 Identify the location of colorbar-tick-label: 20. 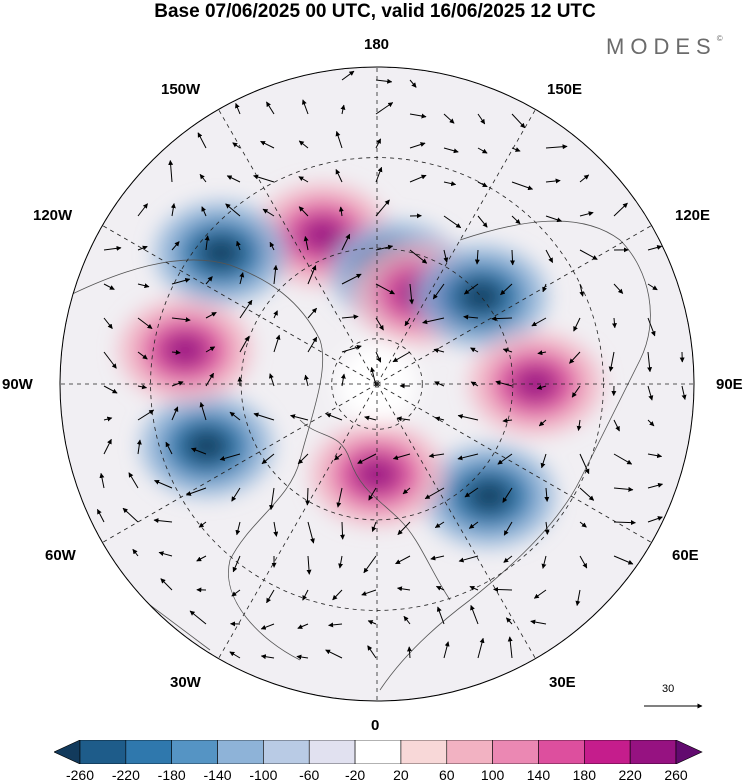
(401, 775).